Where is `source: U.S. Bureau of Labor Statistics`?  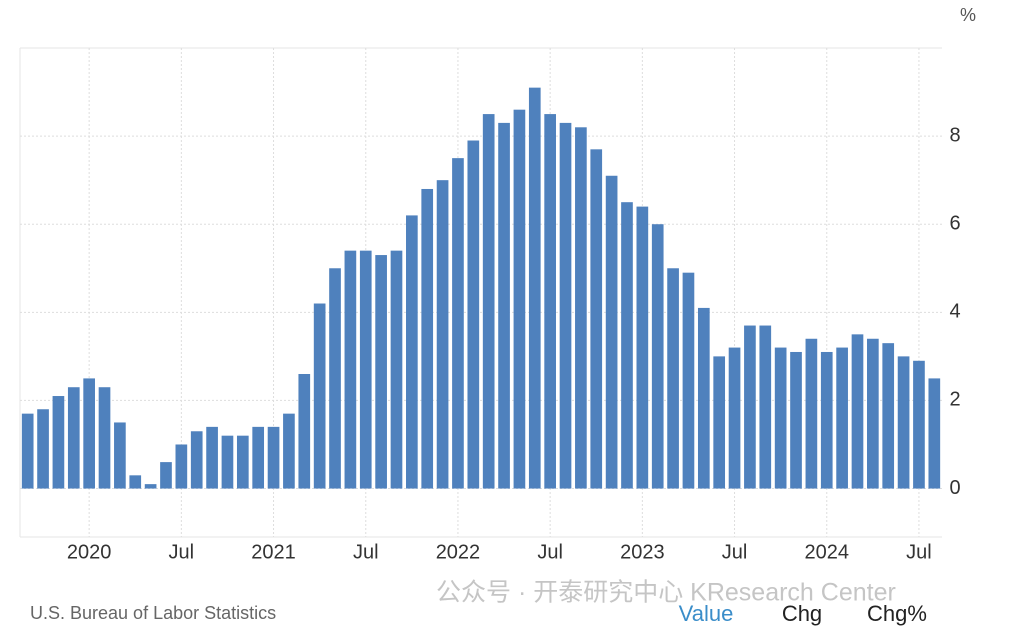
source: U.S. Bureau of Labor Statistics is located at coordinates (153, 613).